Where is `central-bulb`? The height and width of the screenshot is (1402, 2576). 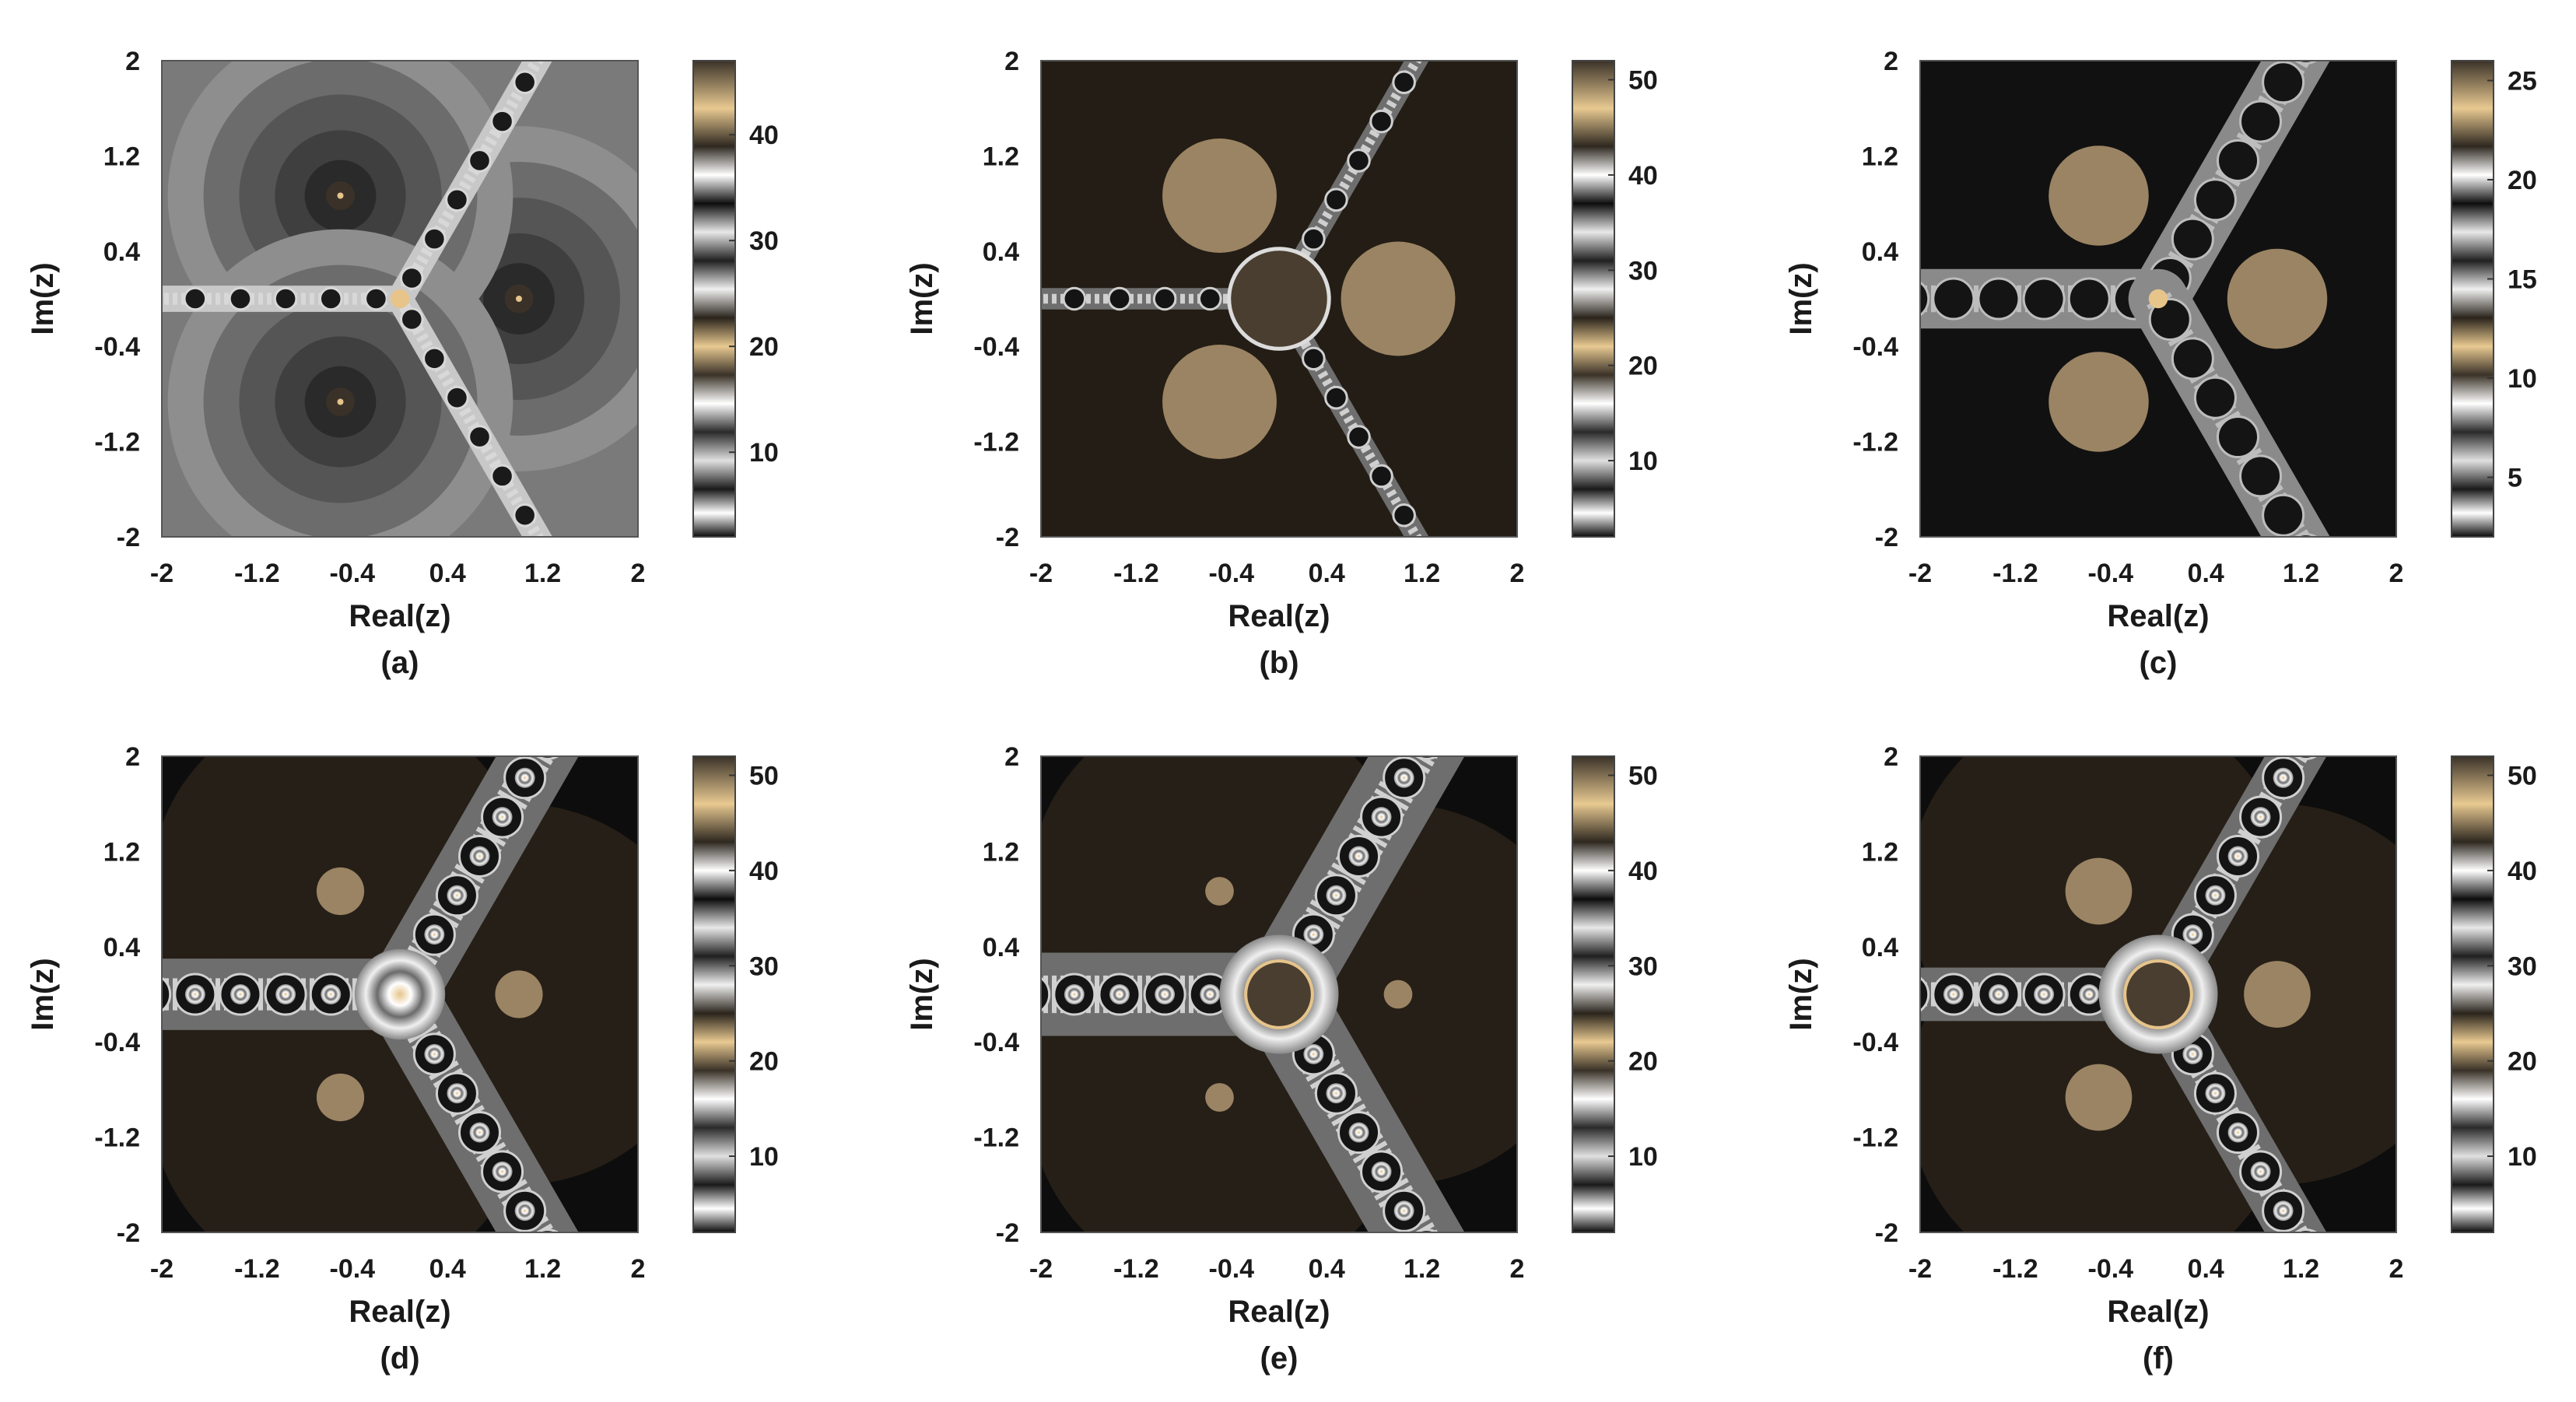 central-bulb is located at coordinates (1279, 994).